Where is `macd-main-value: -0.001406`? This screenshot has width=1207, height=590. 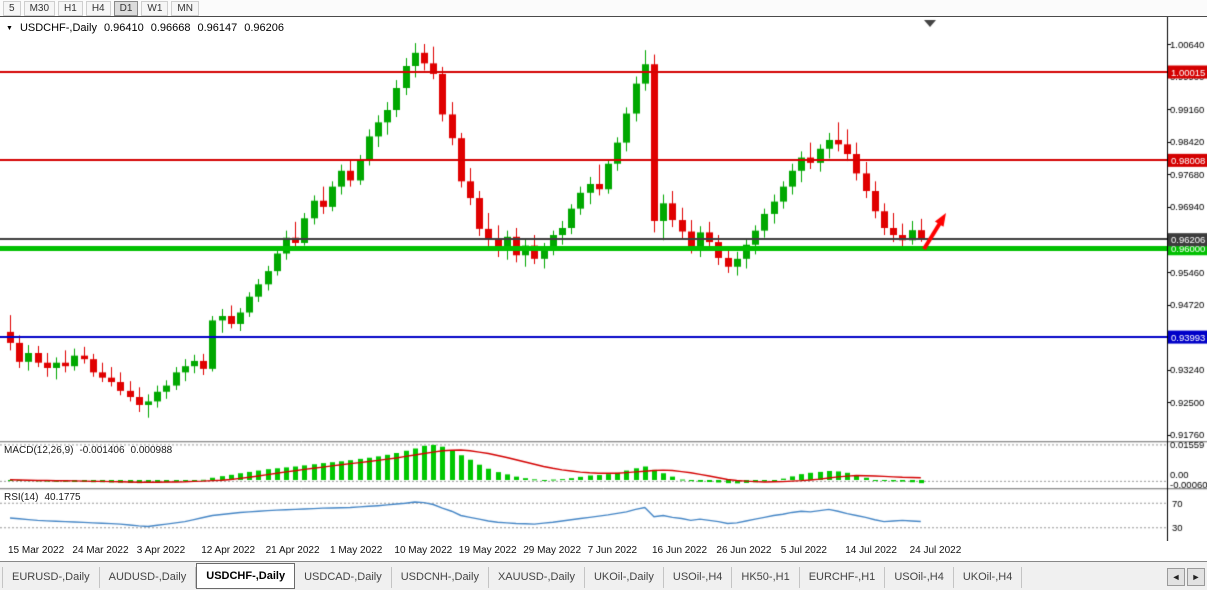 macd-main-value: -0.001406 is located at coordinates (102, 450).